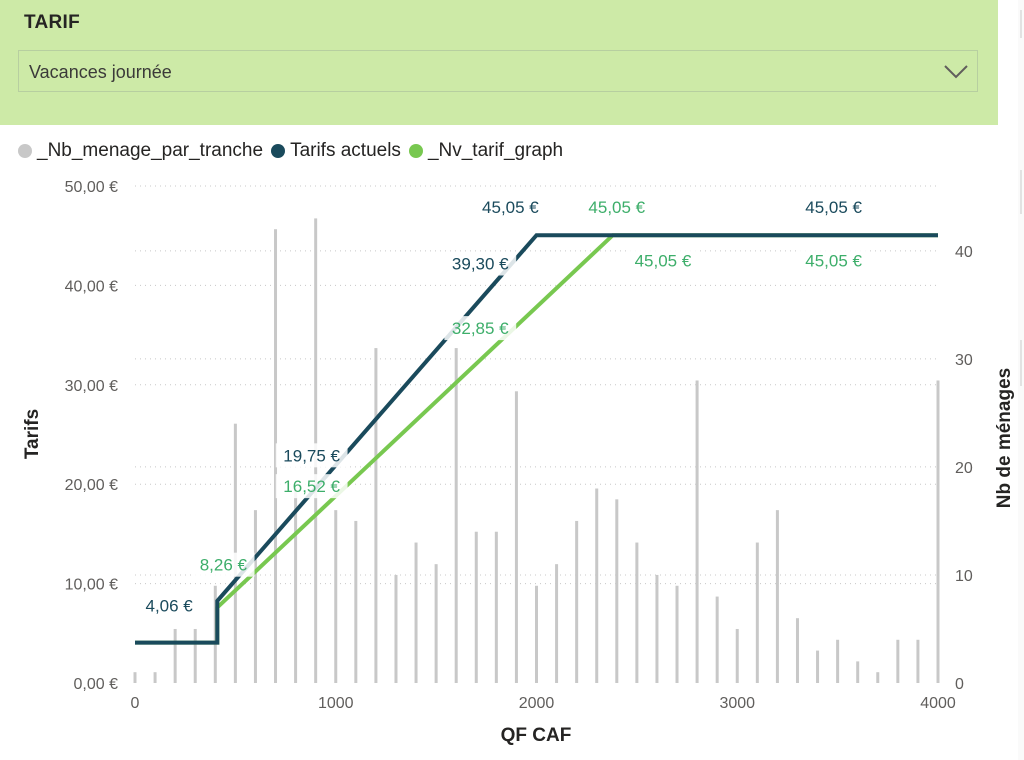 Image resolution: width=1024 pixels, height=760 pixels. Describe the element at coordinates (959, 684) in the screenshot. I see `y2-tick-label: 0` at that location.